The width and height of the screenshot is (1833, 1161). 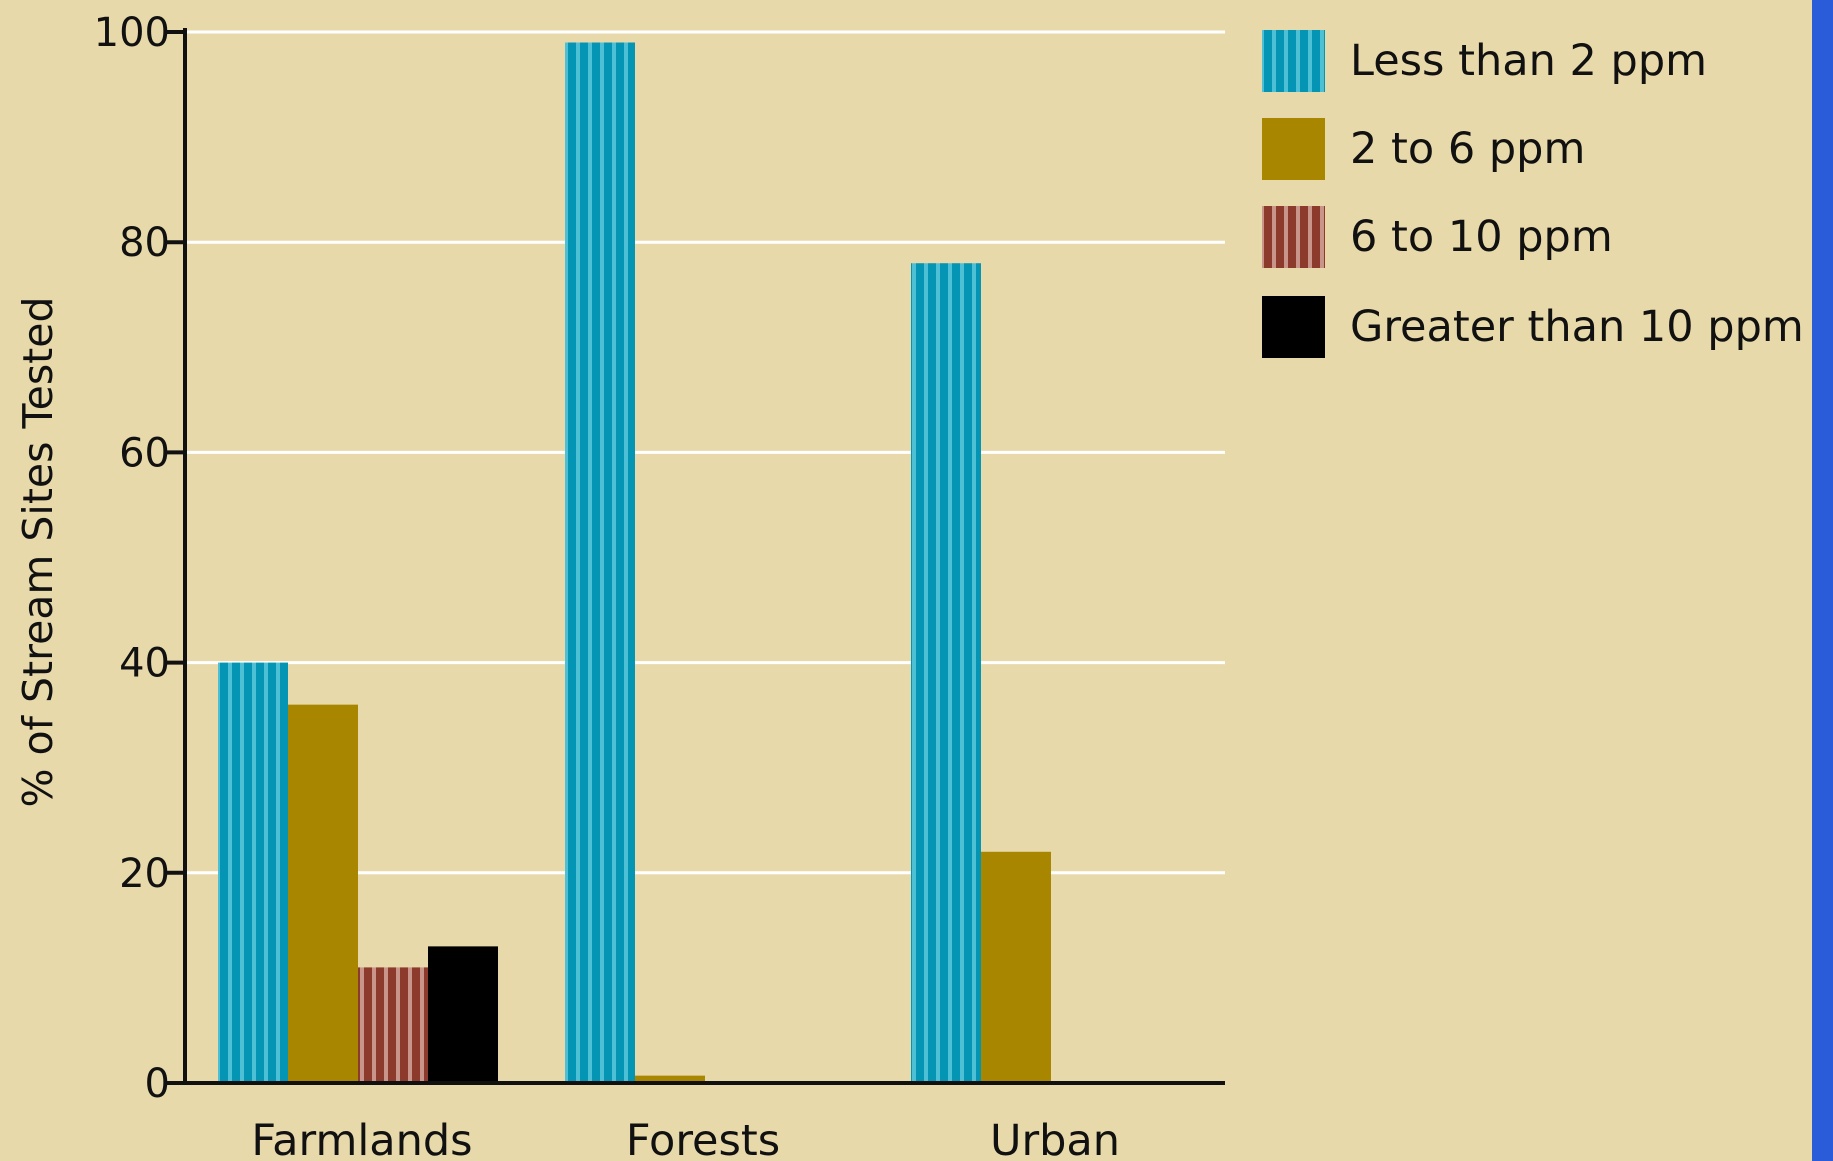 I want to click on y-tick-label: 60, so click(x=144, y=453).